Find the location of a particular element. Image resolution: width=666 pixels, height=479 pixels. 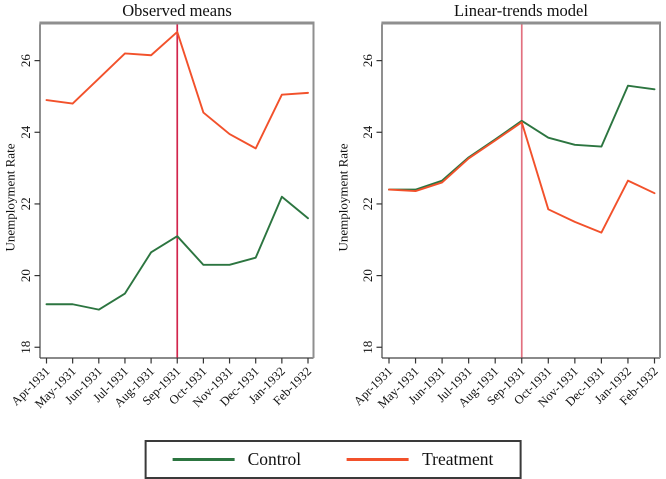

right-panel-title: Linear-trends model is located at coordinates (521, 10).